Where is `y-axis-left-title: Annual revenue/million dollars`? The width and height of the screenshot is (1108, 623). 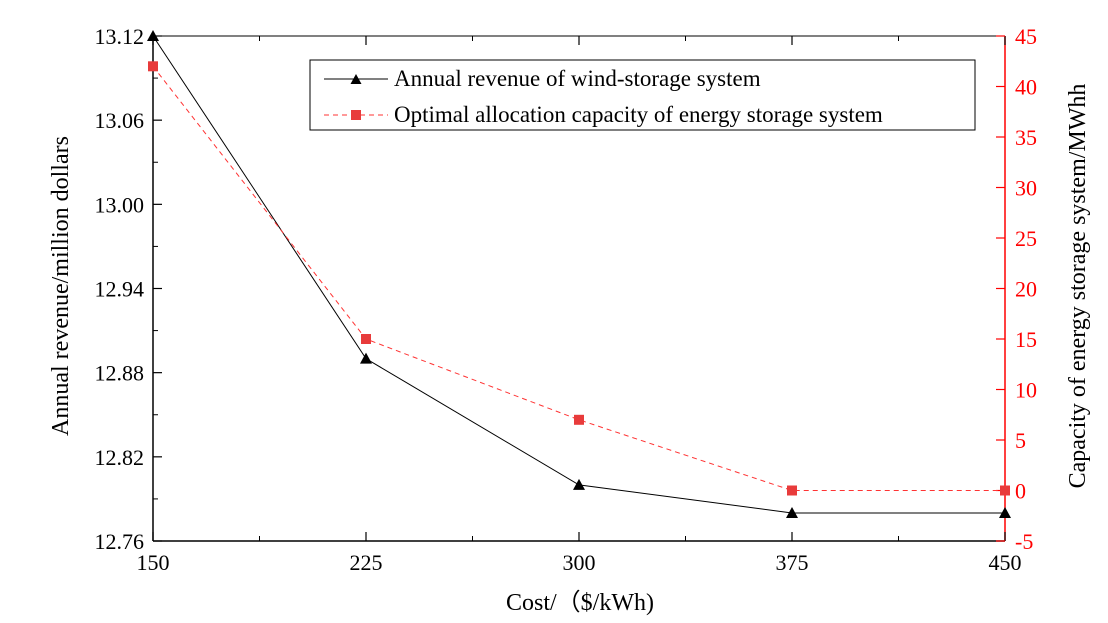 y-axis-left-title: Annual revenue/million dollars is located at coordinates (61, 286).